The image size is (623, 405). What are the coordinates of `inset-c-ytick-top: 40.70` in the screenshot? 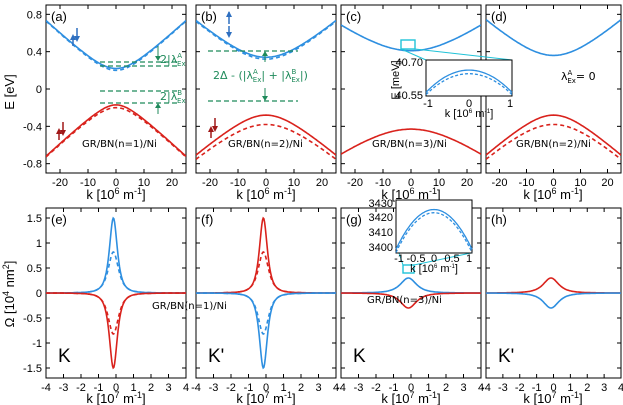 It's located at (409, 63).